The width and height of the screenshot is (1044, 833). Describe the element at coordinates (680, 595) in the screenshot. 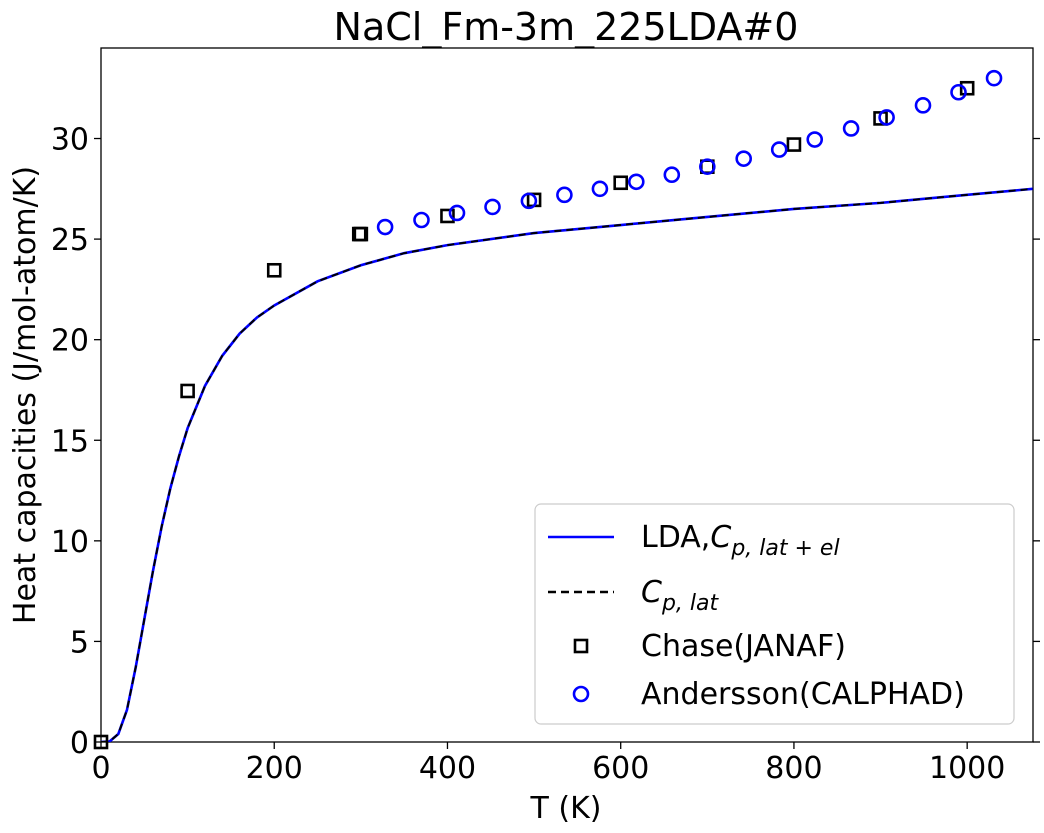

I see `legend-label: Cp, lat` at that location.